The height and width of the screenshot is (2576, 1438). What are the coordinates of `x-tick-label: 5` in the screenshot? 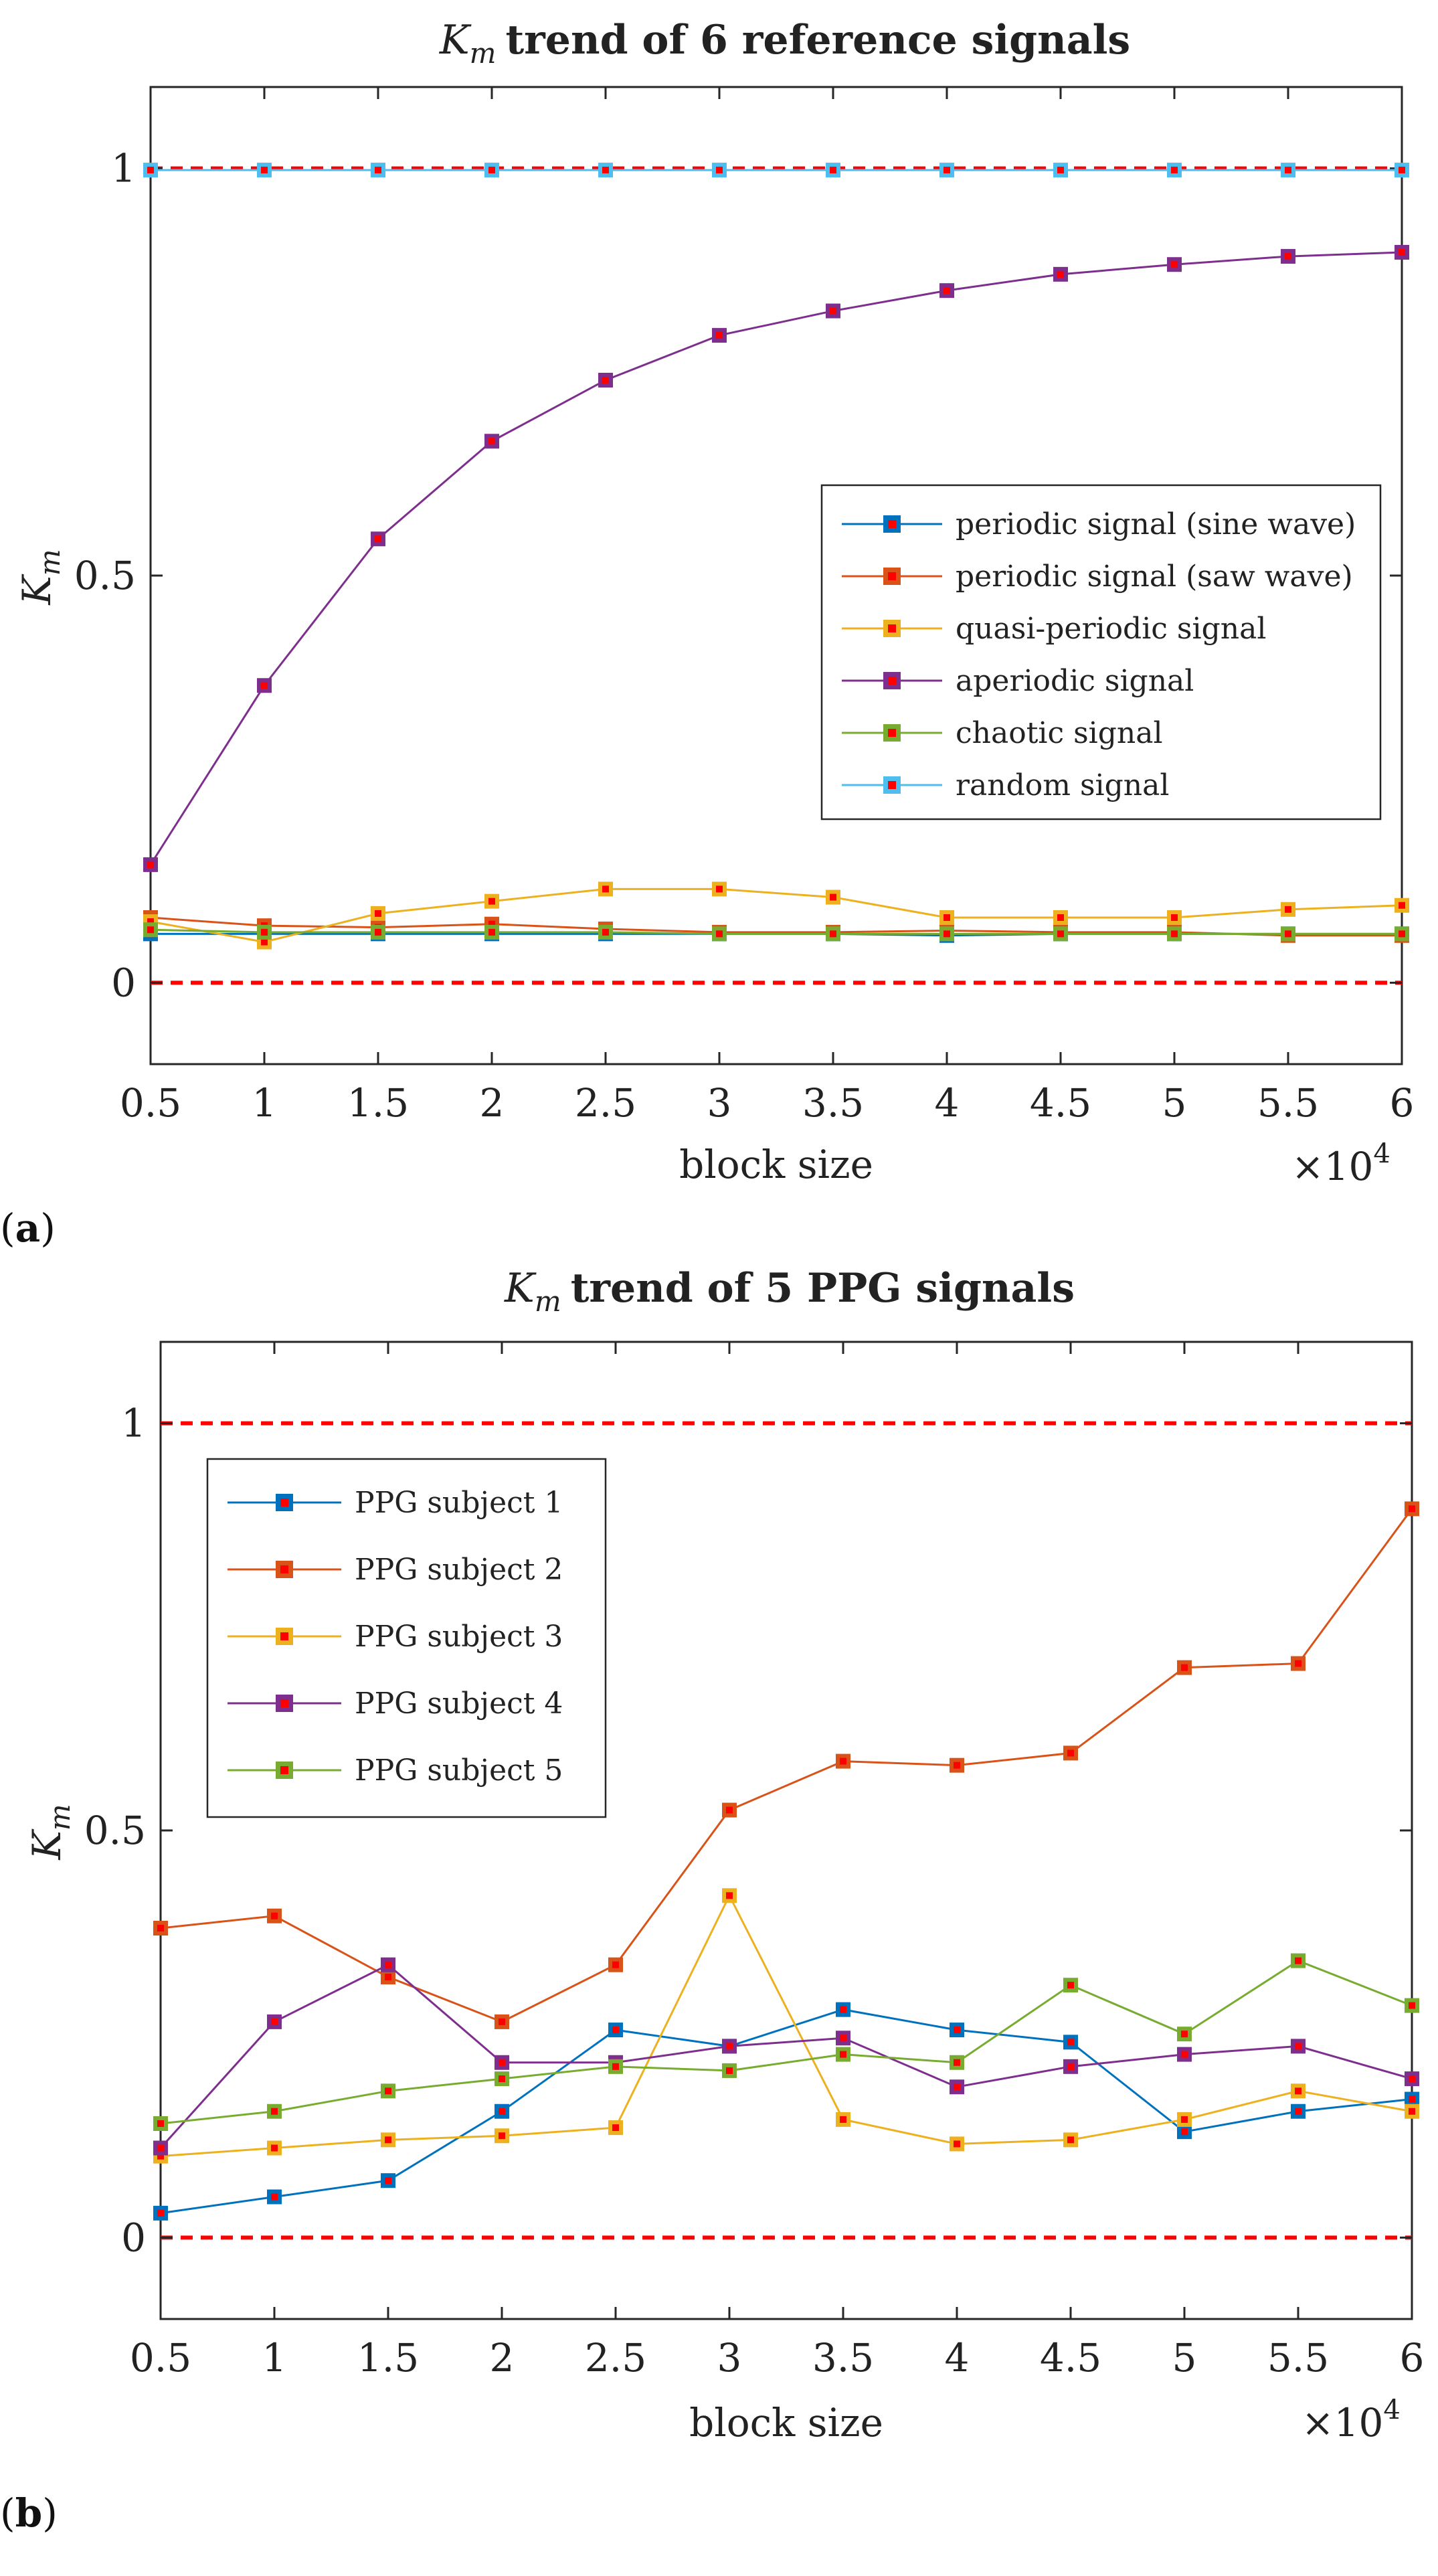 It's located at (1174, 1103).